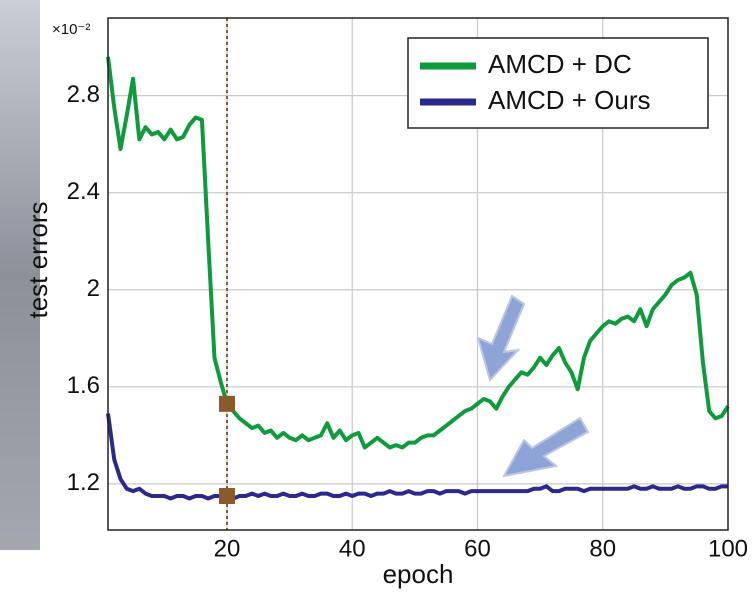  I want to click on x-tick-label: 20, so click(227, 548).